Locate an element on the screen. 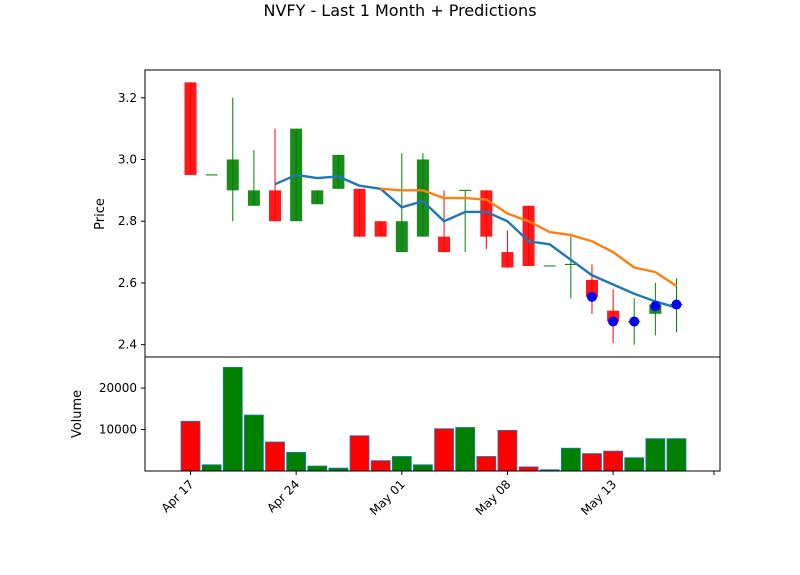 The width and height of the screenshot is (800, 575). price-tick-label: 3.2 is located at coordinates (127, 98).